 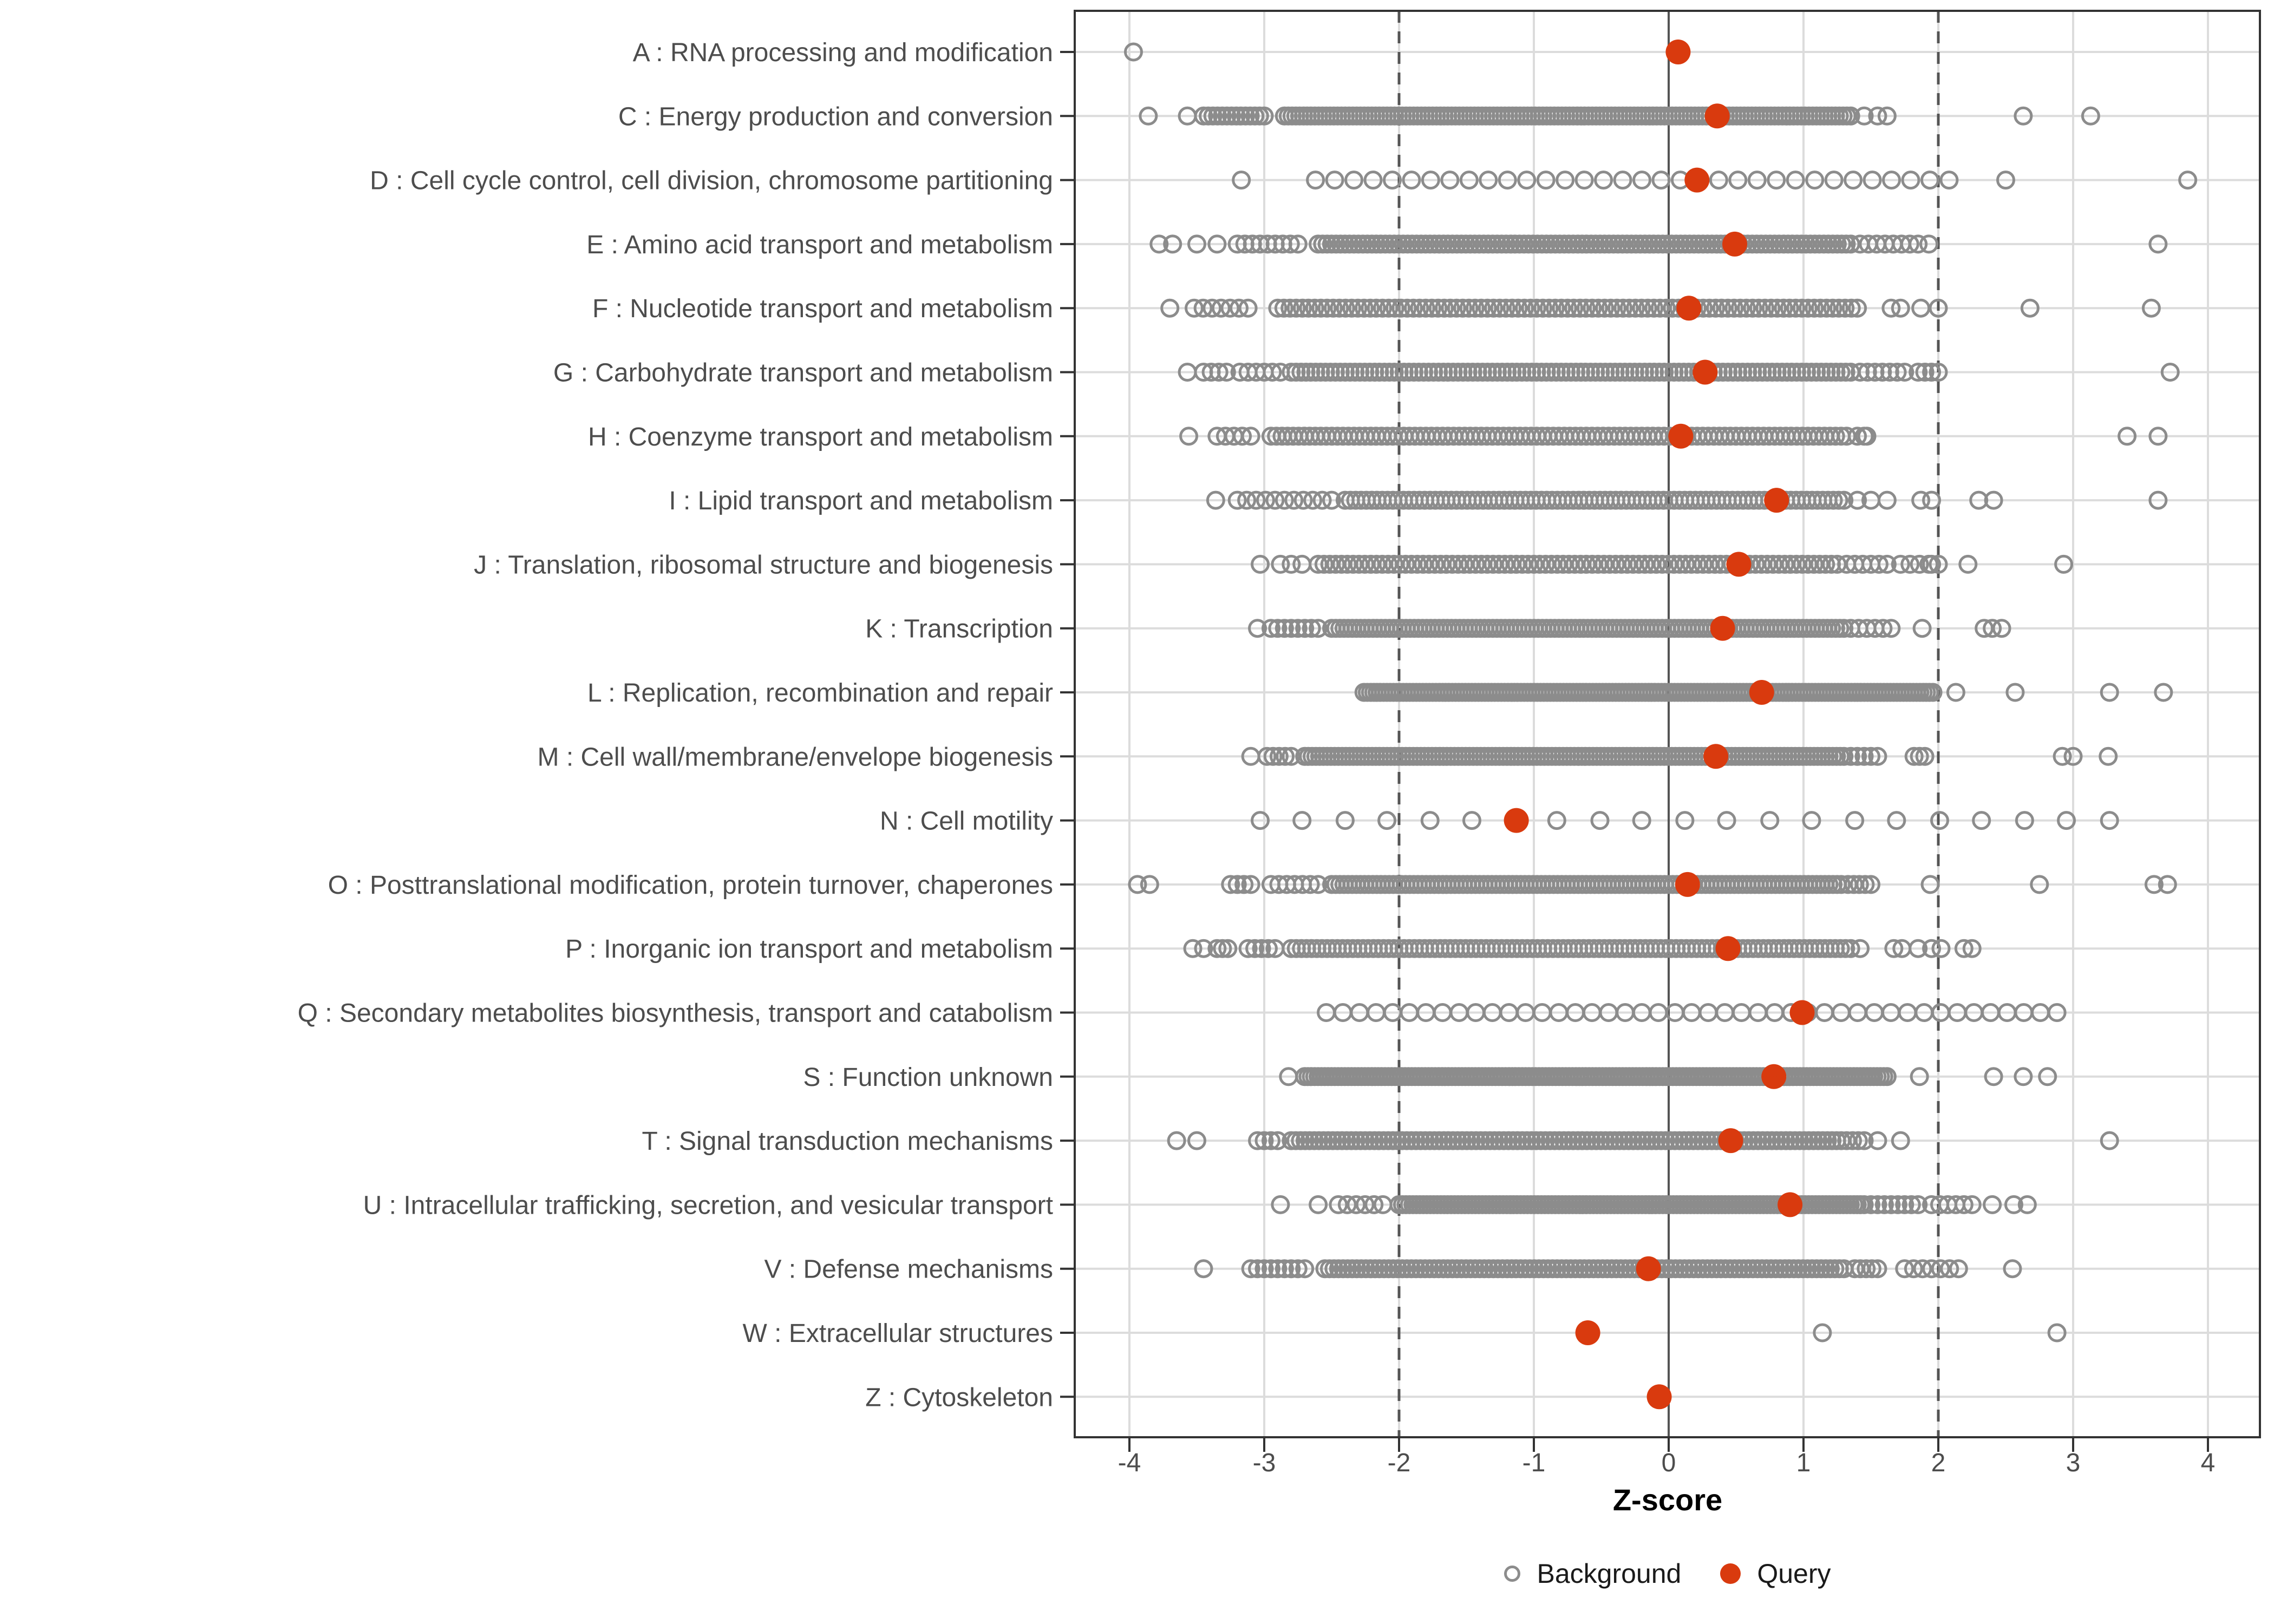 I want to click on y-category-label: S : Function unknown, so click(x=928, y=1077).